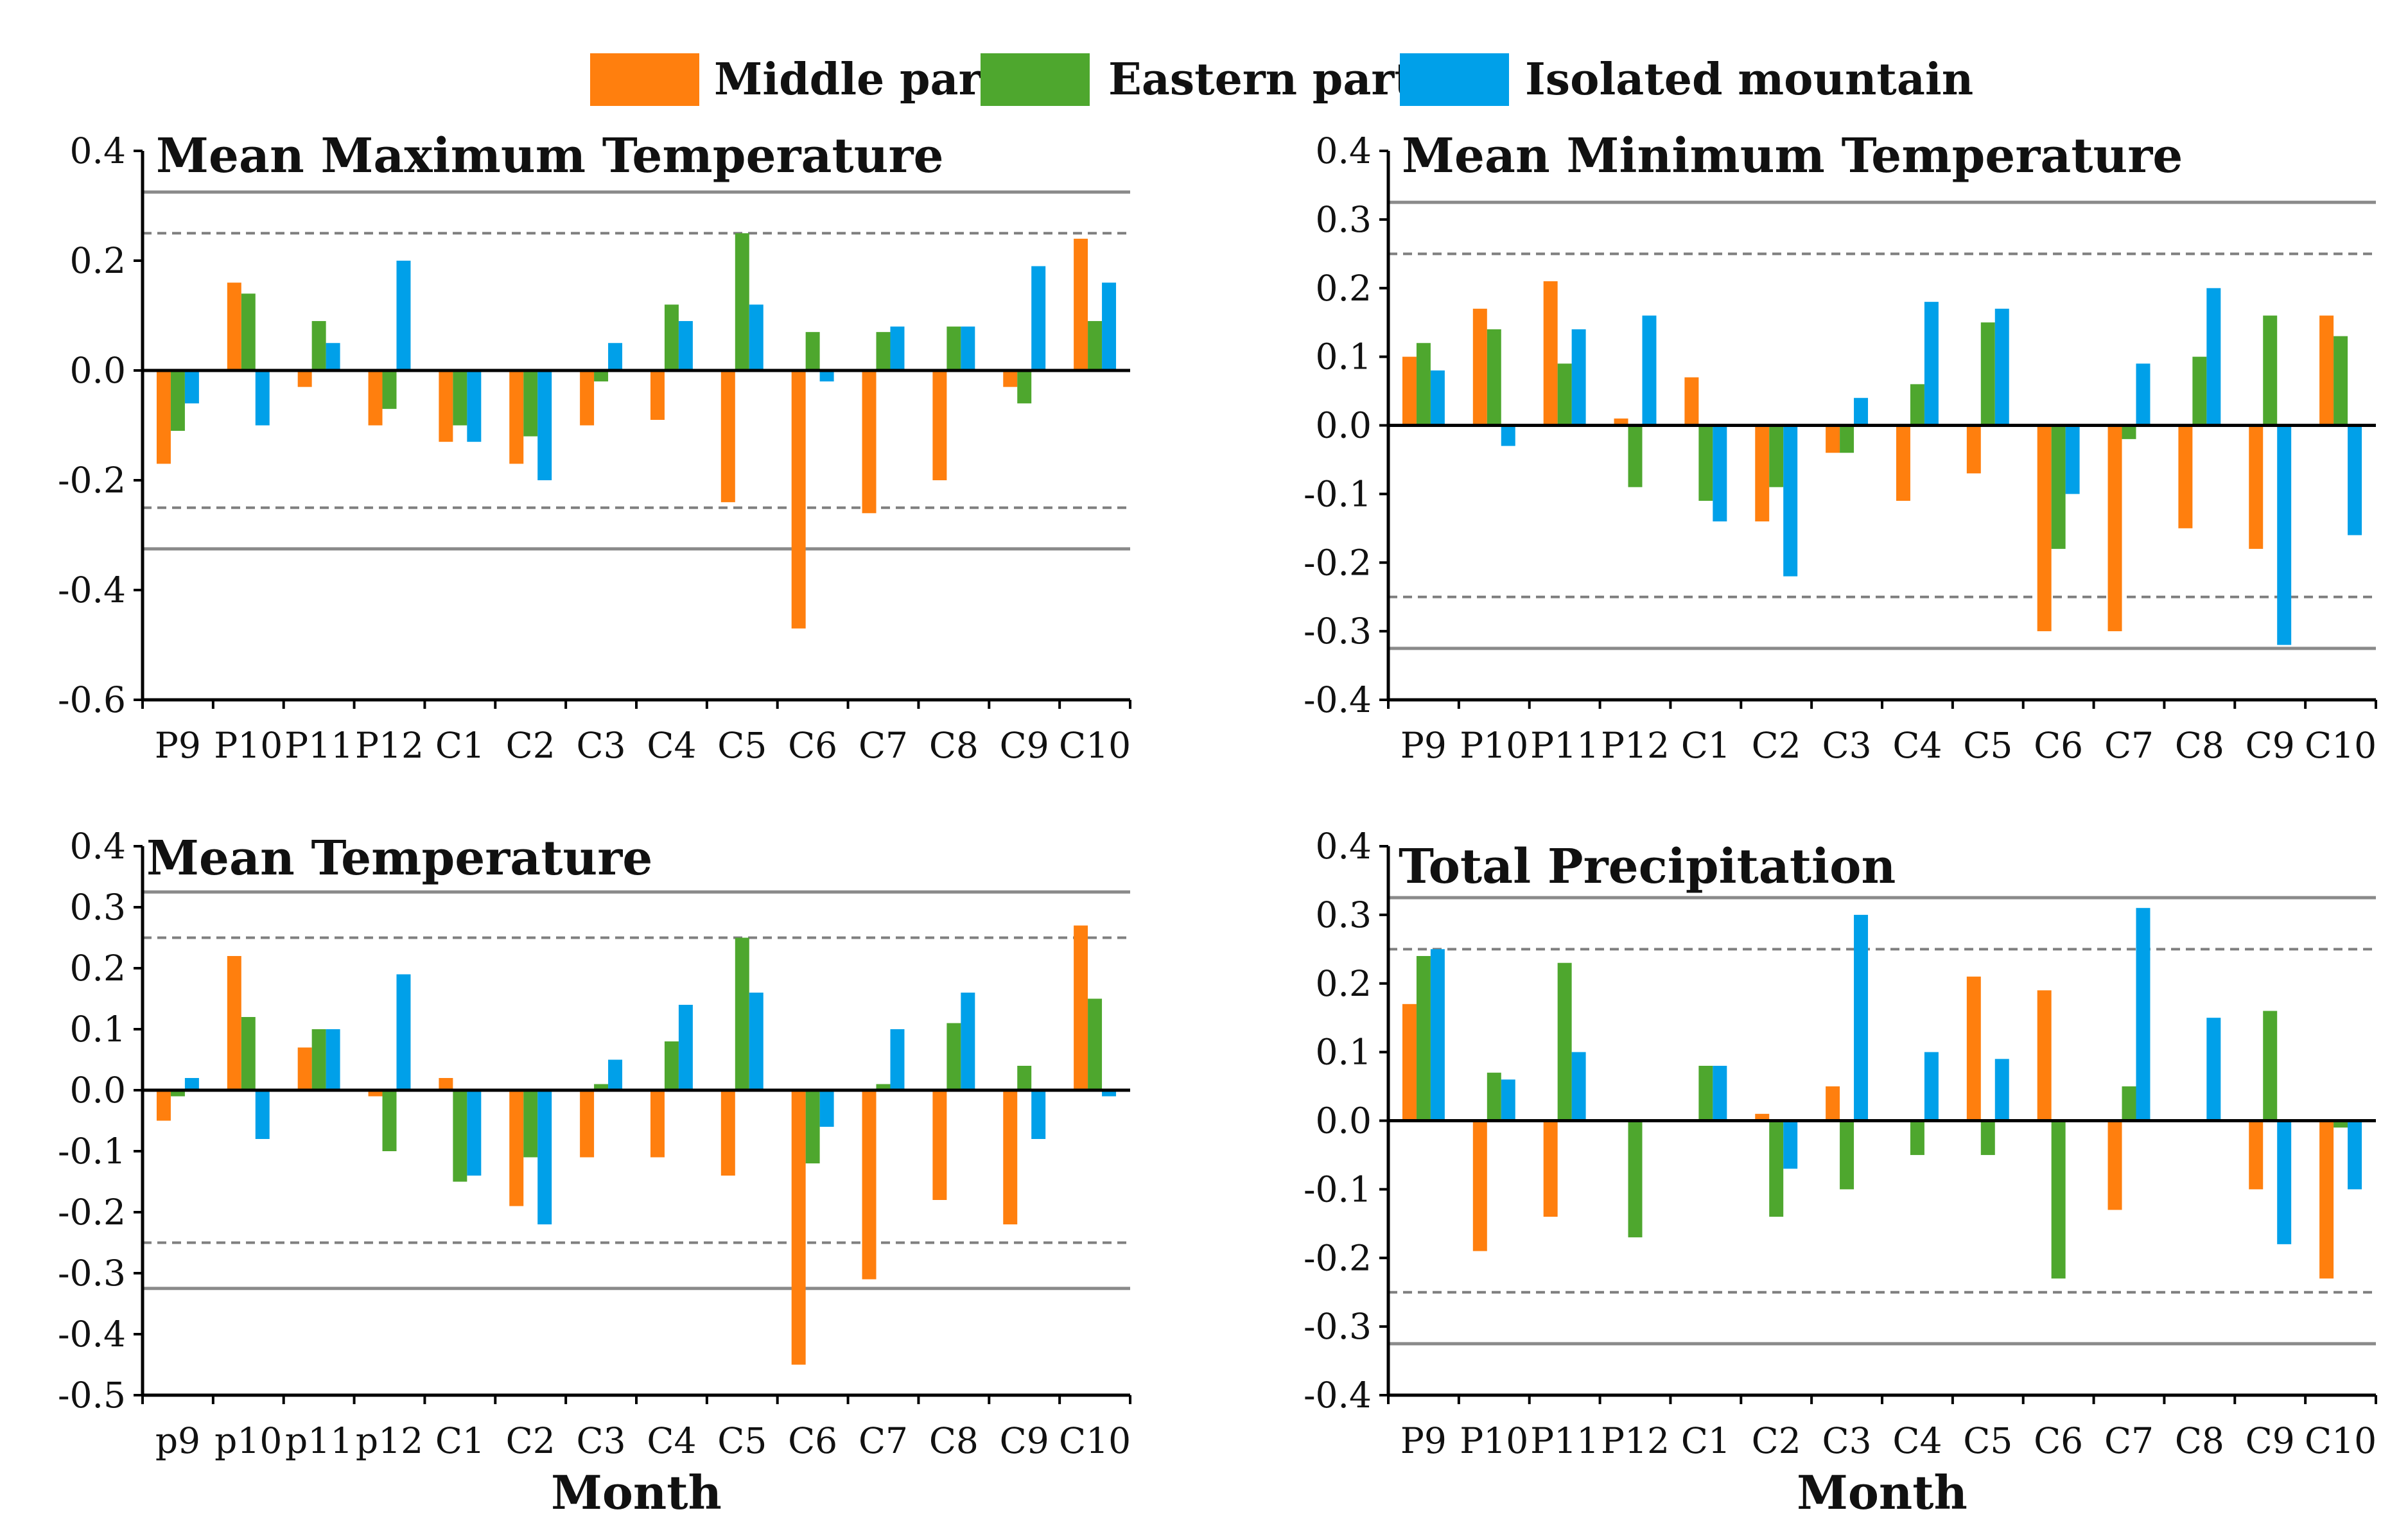  What do you see at coordinates (1261, 79) in the screenshot?
I see `legend-label-eastern-part: Eastern part` at bounding box center [1261, 79].